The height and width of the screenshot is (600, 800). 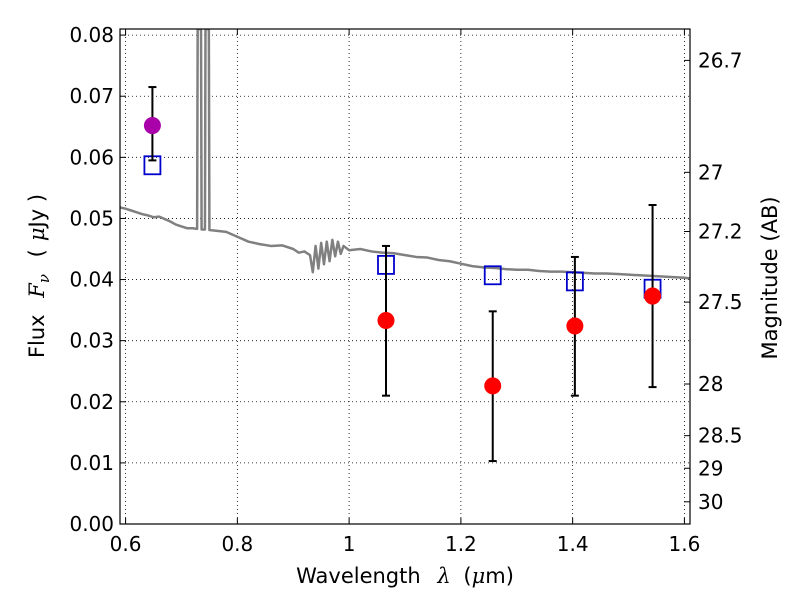 I want to click on y-axis-title: Flux Fν ( μJy ), so click(x=39, y=276).